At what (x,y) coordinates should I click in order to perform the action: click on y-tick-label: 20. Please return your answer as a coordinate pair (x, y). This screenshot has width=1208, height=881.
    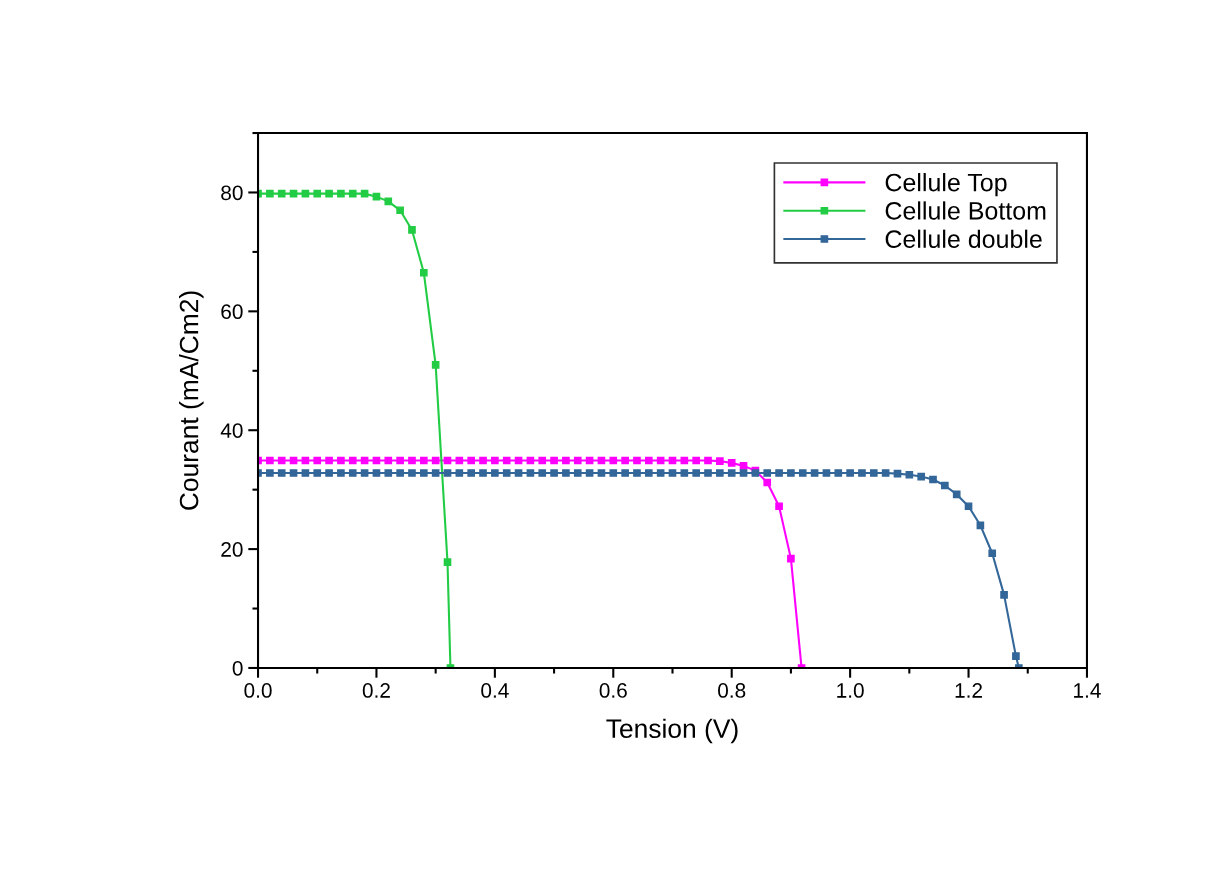
    Looking at the image, I should click on (232, 549).